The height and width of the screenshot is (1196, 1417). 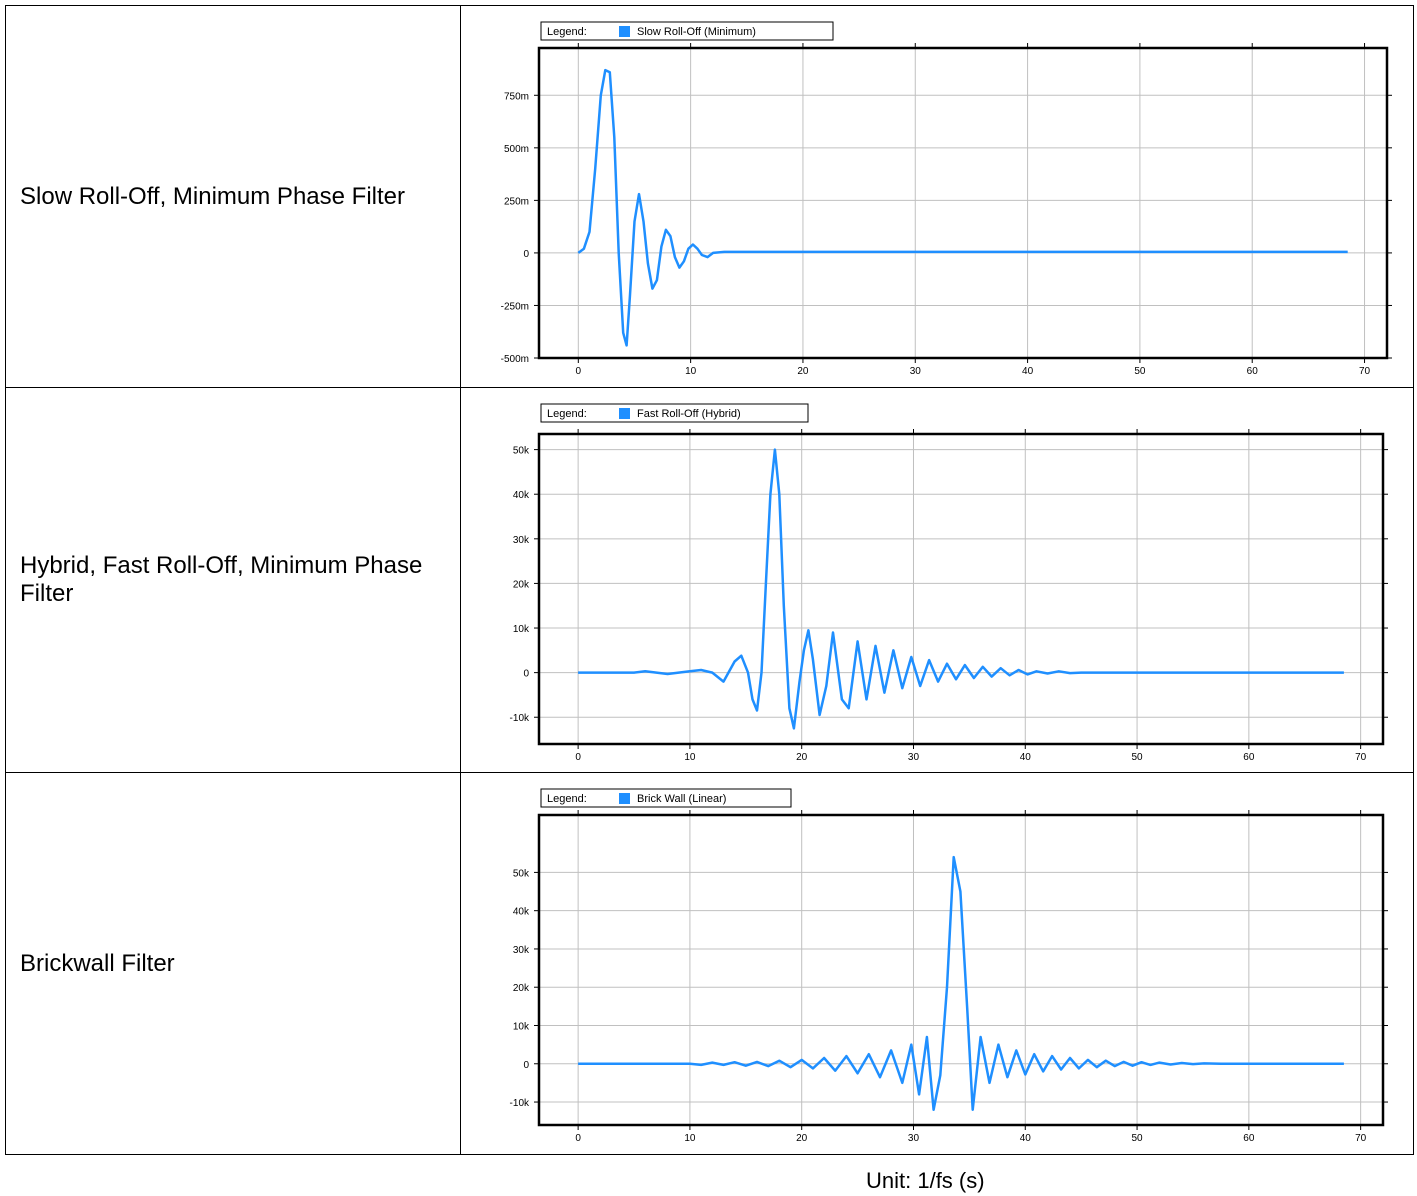 I want to click on legend-entry: Brick Wall (Linear), so click(x=681, y=799).